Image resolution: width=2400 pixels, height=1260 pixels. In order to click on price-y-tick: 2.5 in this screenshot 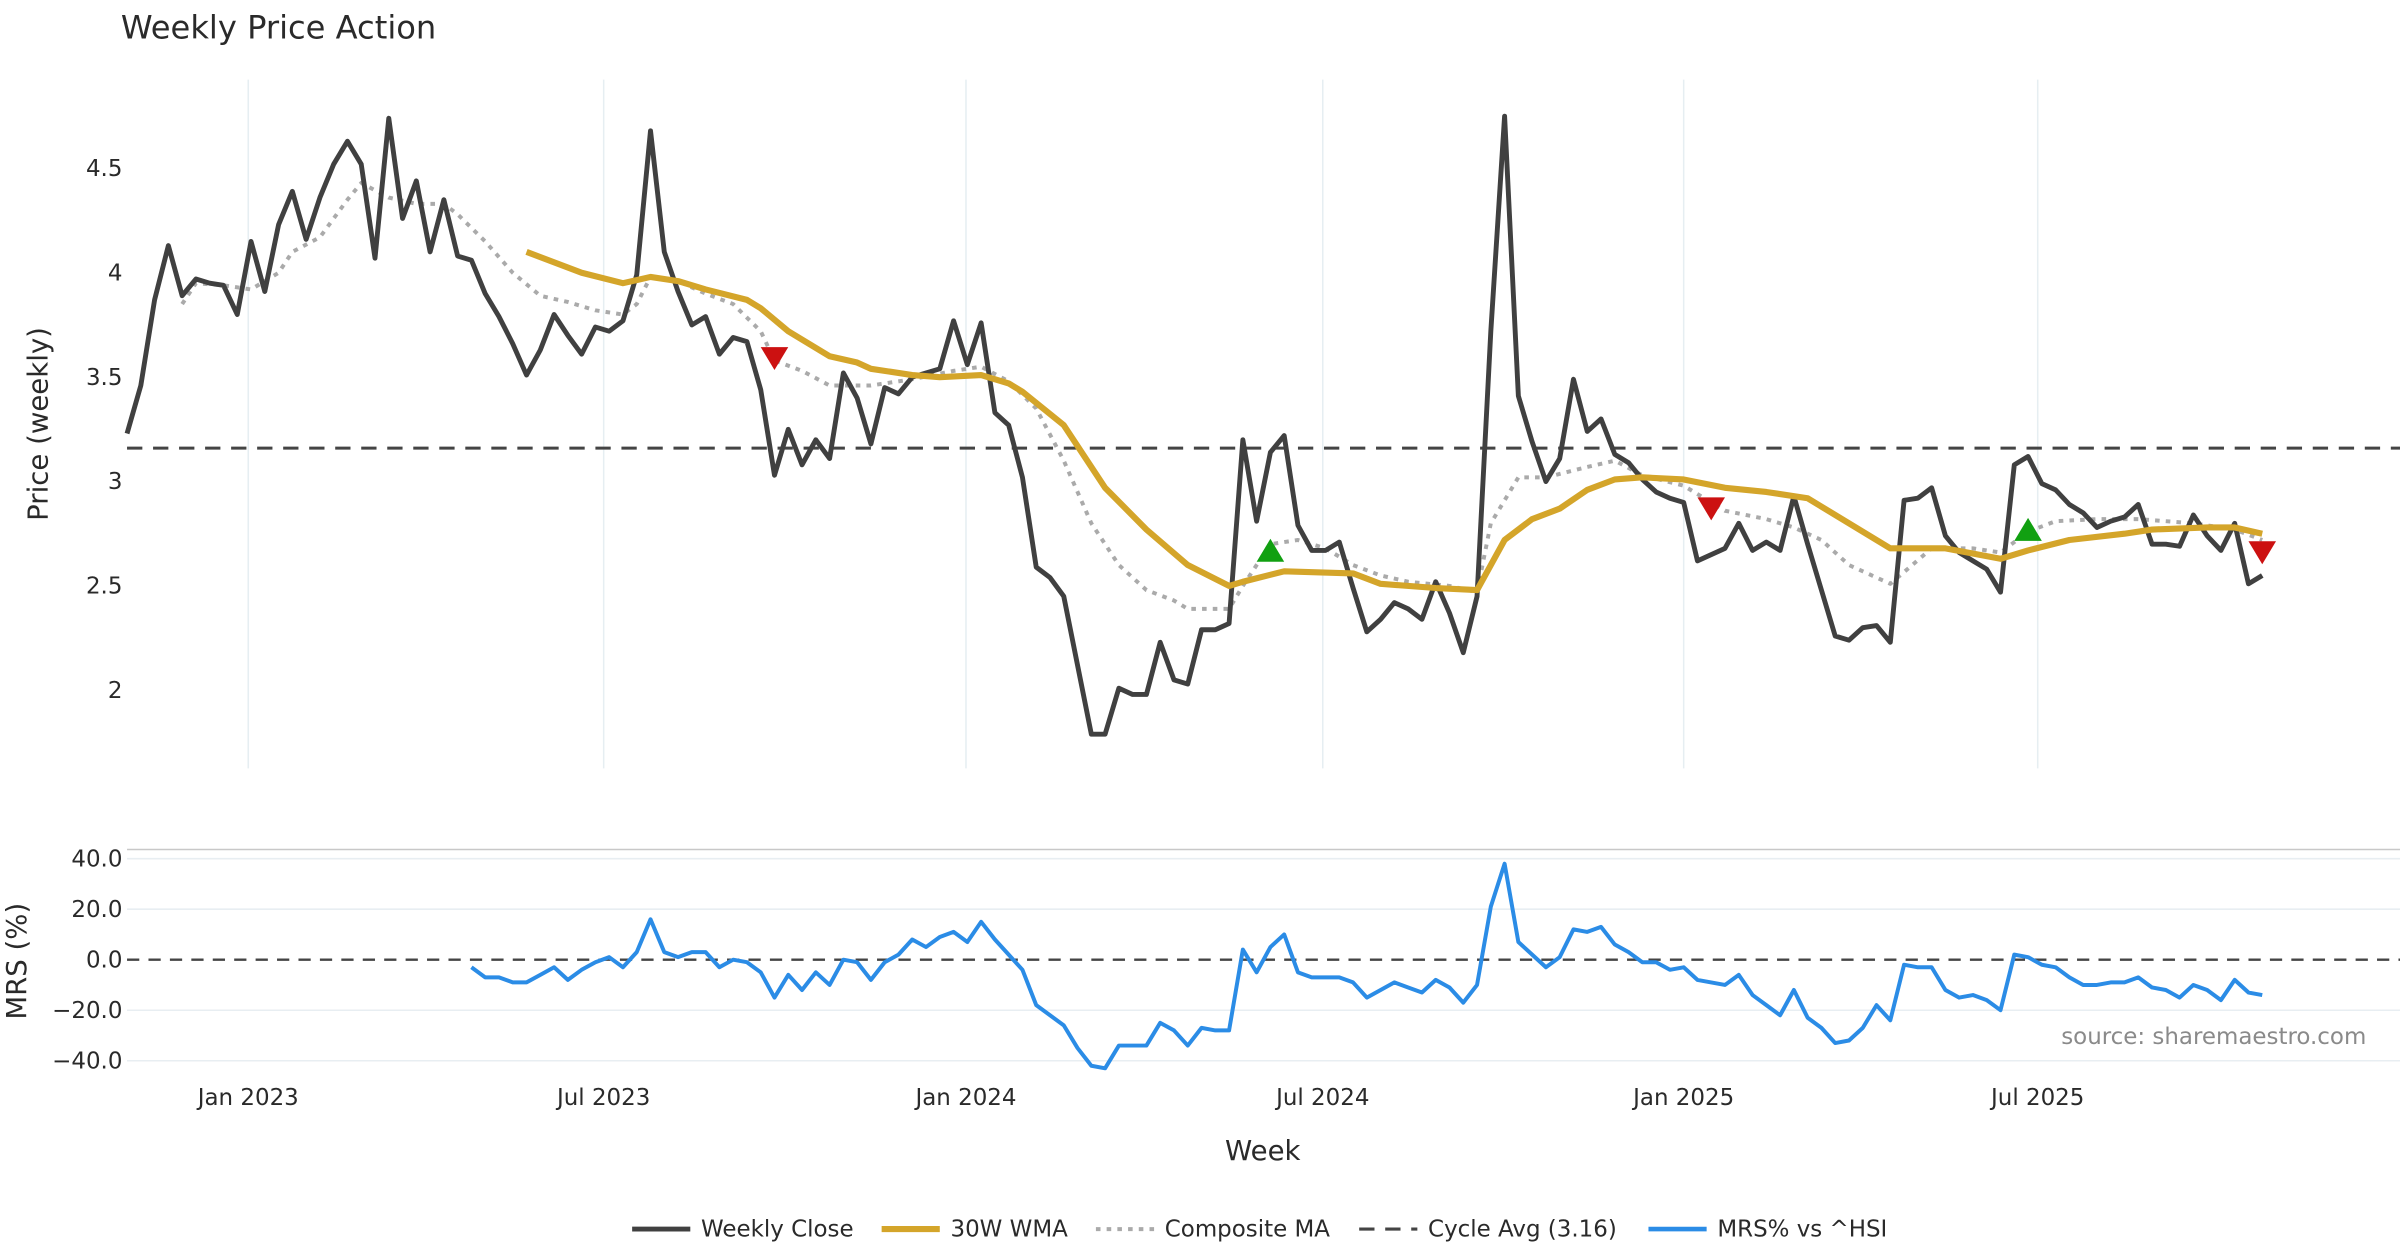, I will do `click(104, 587)`.